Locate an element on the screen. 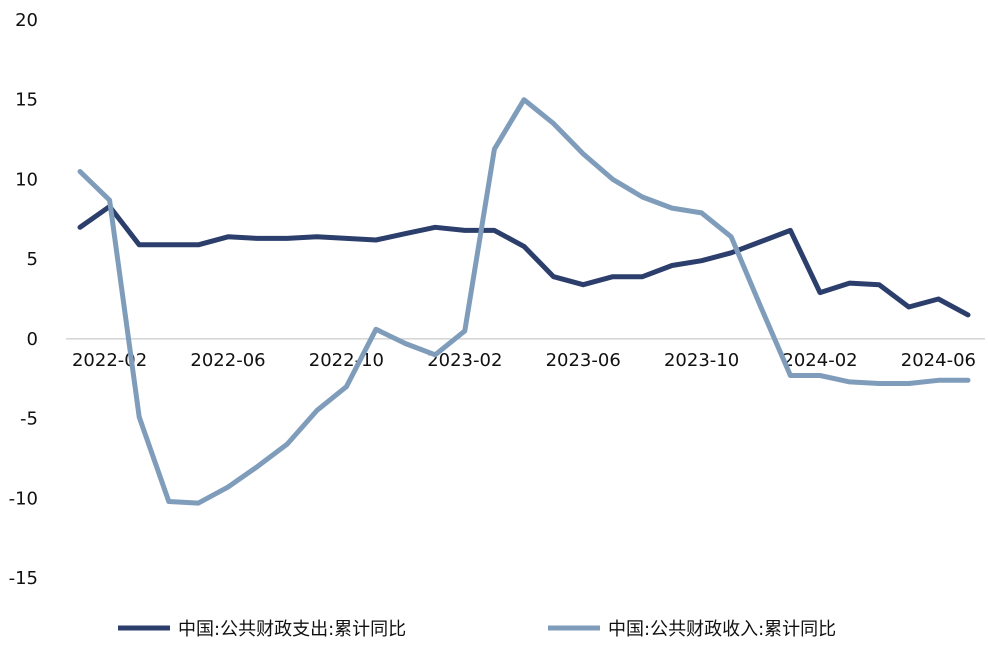  y-tick-label: 0 is located at coordinates (32, 339).